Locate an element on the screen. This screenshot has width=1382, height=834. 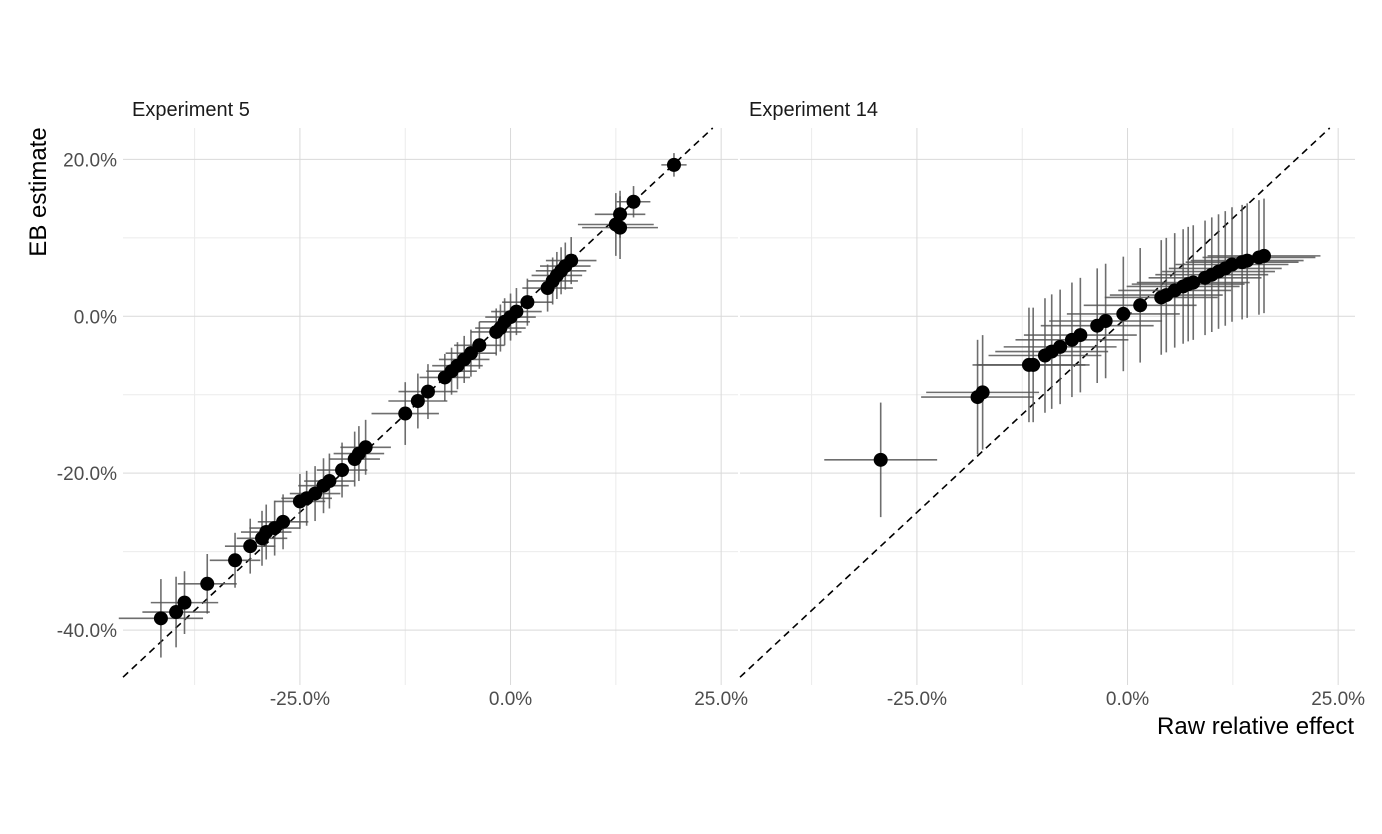
y-tick-label: -20.0% is located at coordinates (87, 474).